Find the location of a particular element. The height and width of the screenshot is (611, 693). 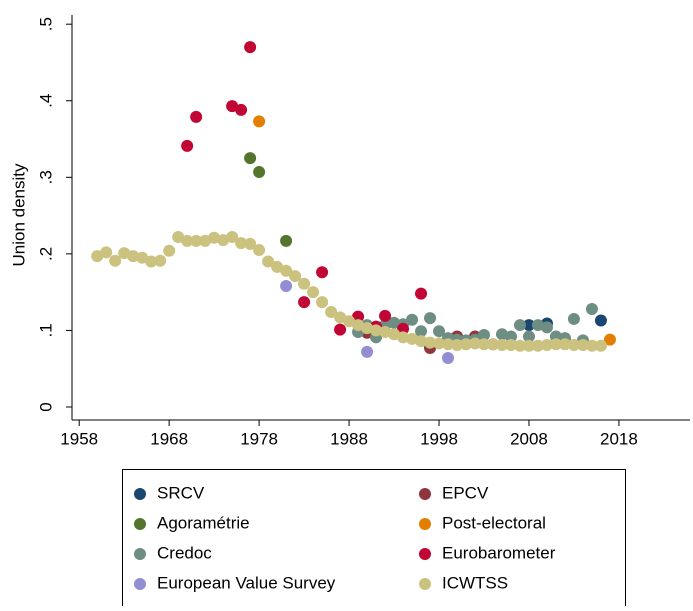

y-tick-label: .3 is located at coordinates (45, 177).